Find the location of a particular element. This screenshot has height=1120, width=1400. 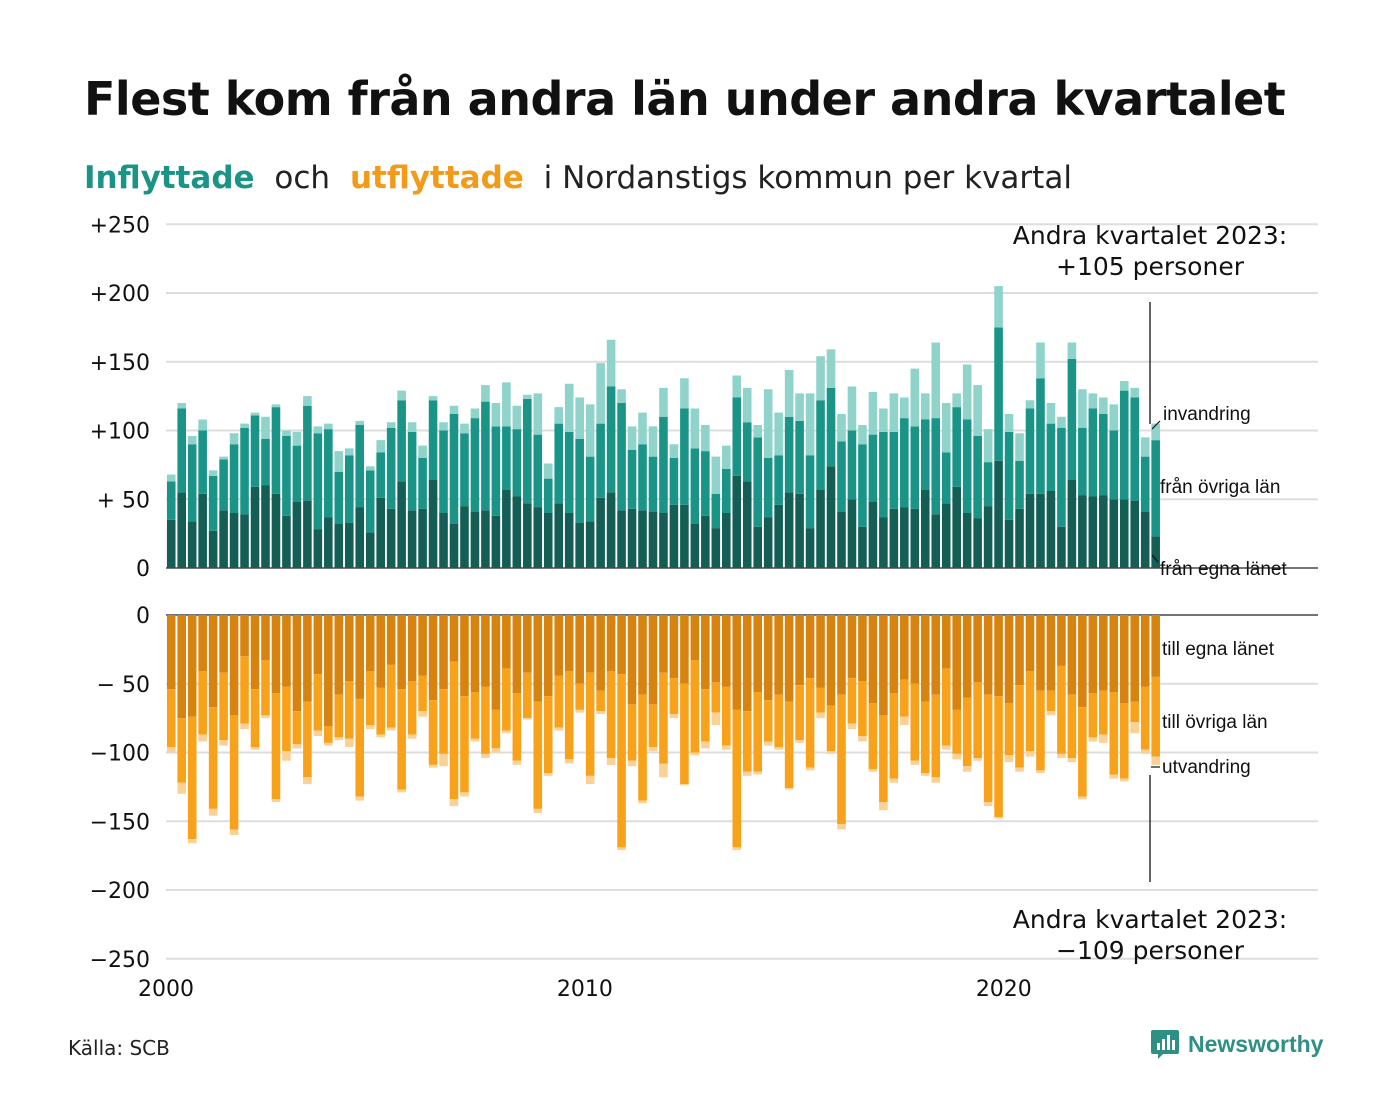

newsworthy-logo: Newsworthy is located at coordinates (1236, 1044).